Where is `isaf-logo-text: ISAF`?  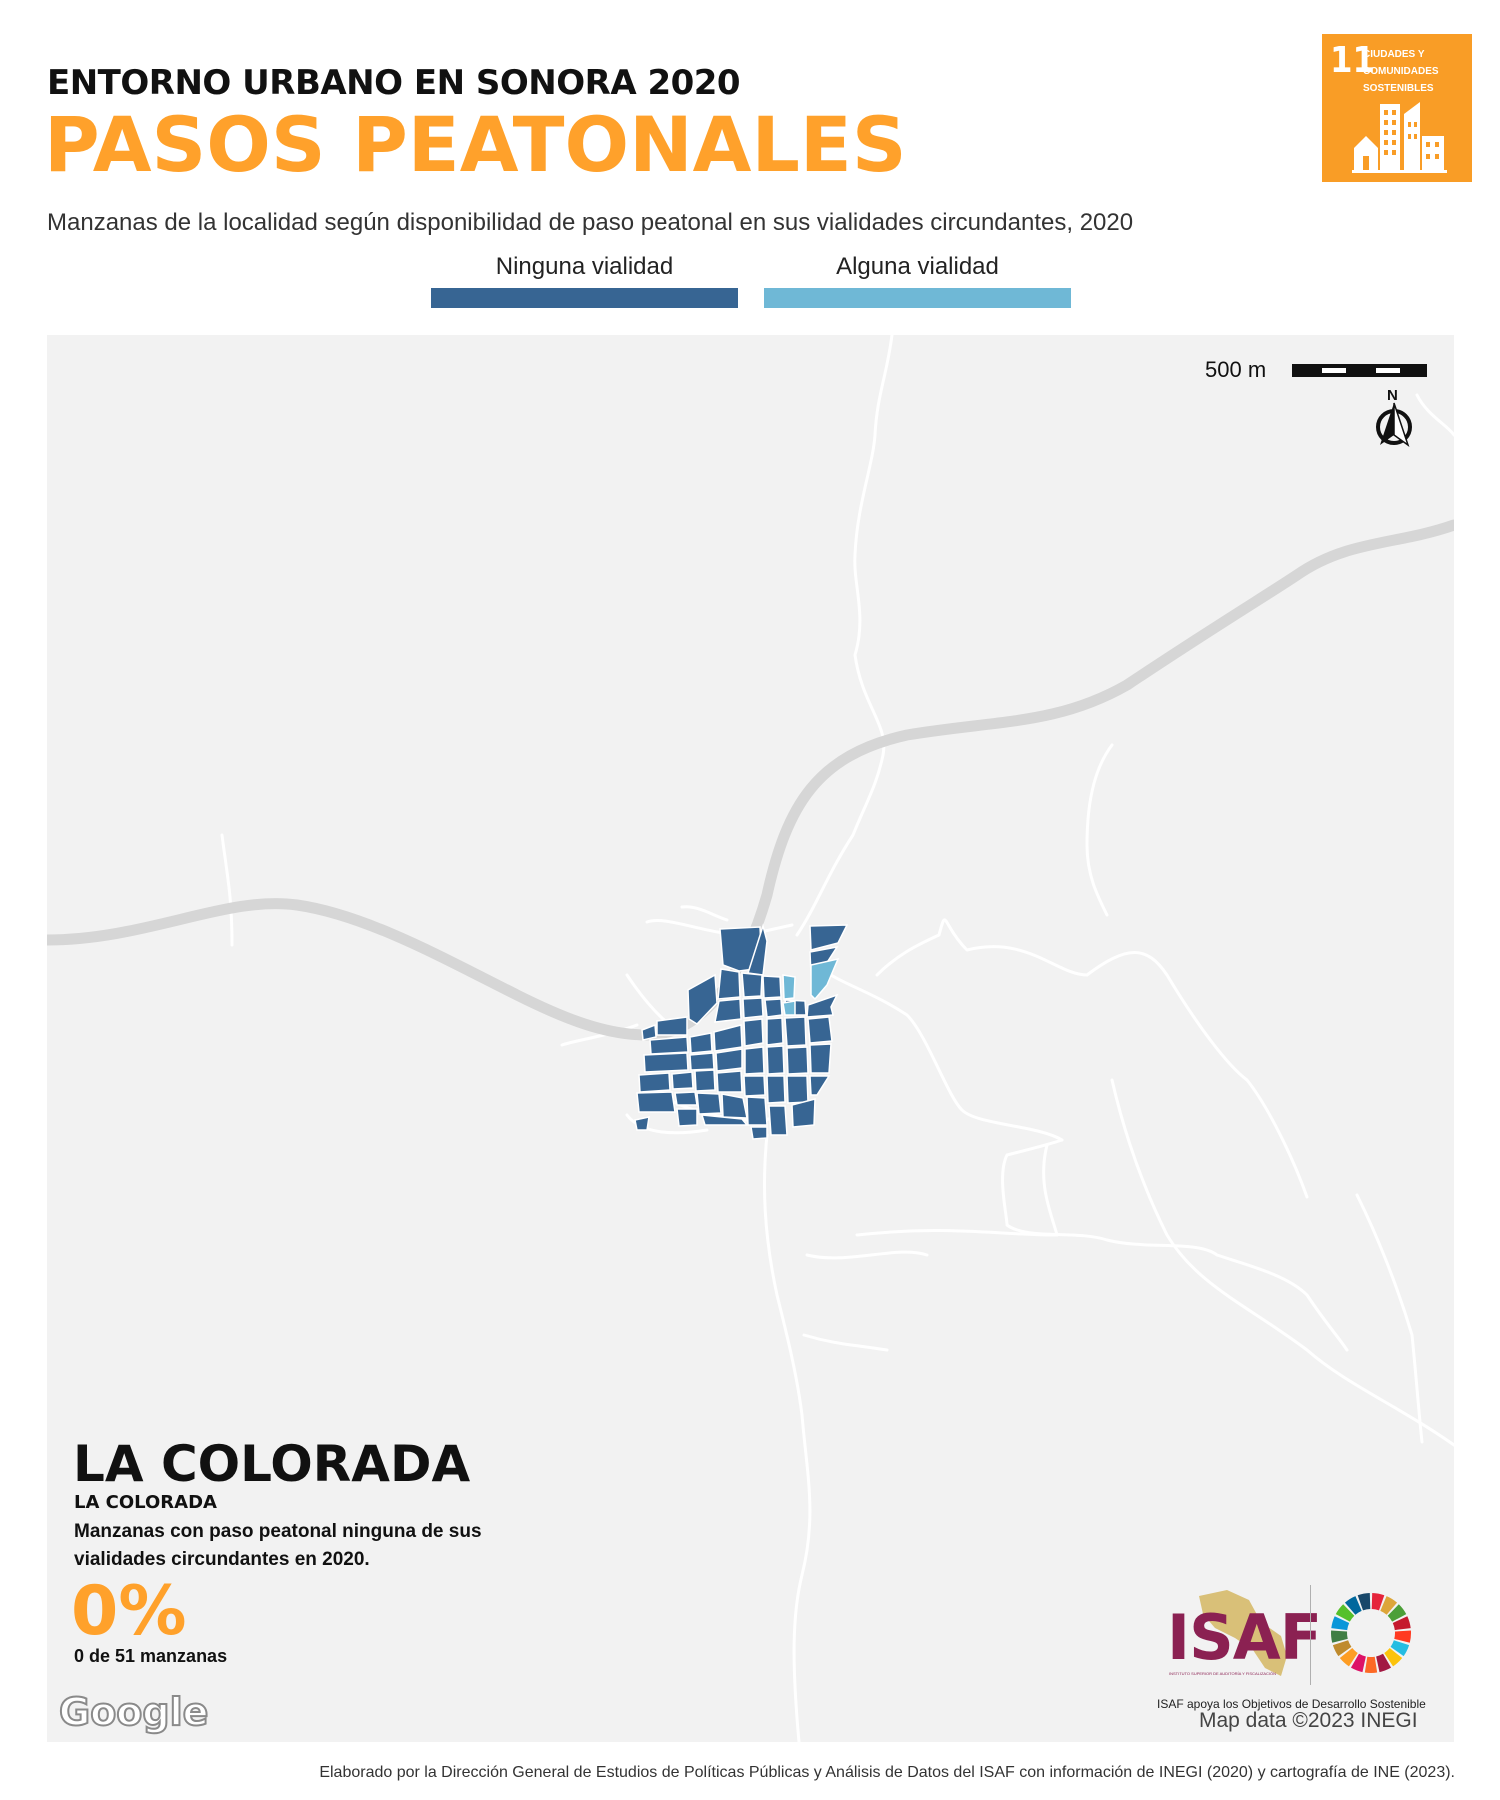 isaf-logo-text: ISAF is located at coordinates (1244, 1637).